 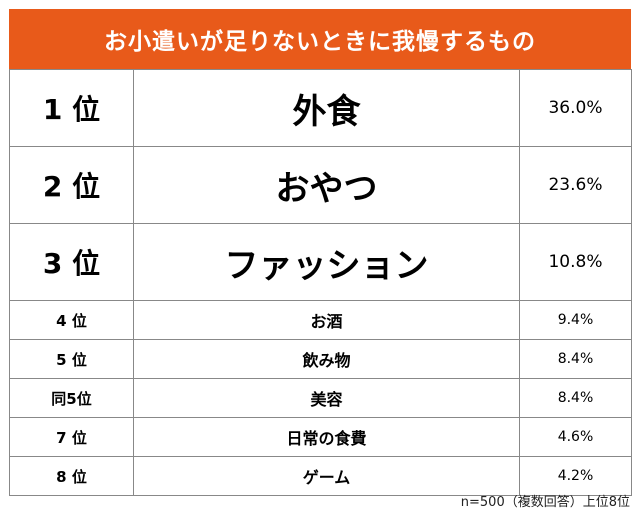 What do you see at coordinates (71, 359) in the screenshot?
I see `rank-cell: 5 位` at bounding box center [71, 359].